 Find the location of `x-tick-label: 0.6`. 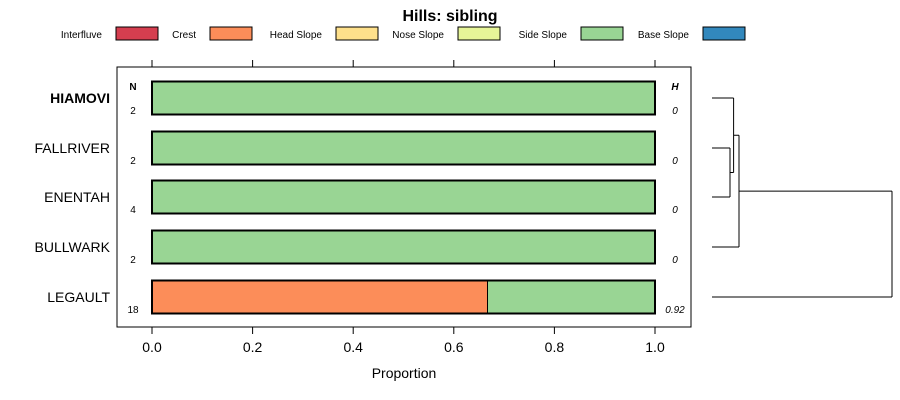

x-tick-label: 0.6 is located at coordinates (454, 347).